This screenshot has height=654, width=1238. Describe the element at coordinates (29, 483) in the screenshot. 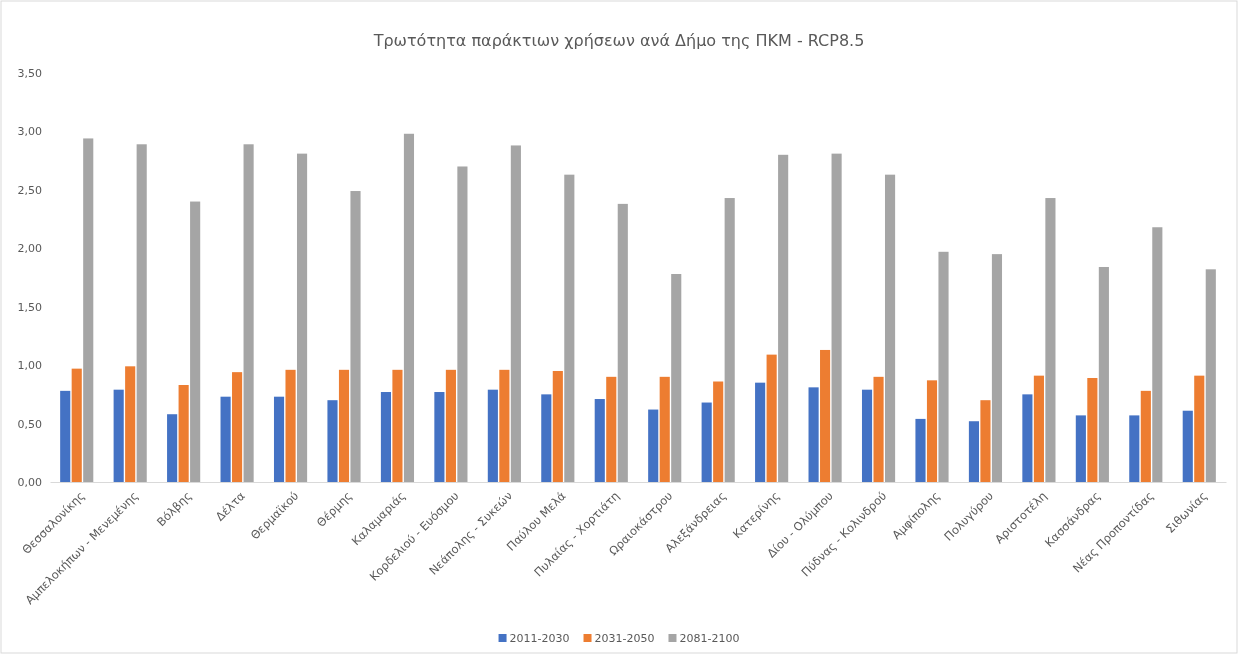

I see `y-tick-label: 0,00` at that location.